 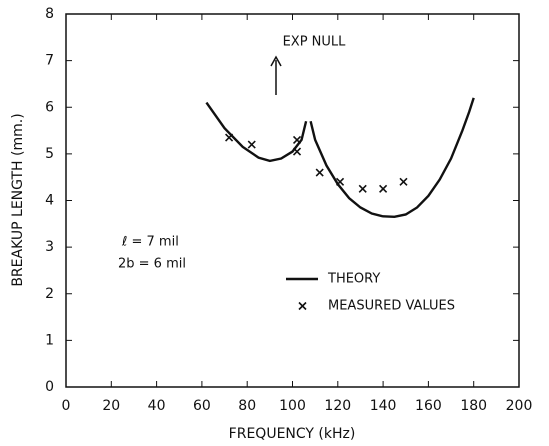 I want to click on x-tick-label: 200, so click(x=519, y=406).